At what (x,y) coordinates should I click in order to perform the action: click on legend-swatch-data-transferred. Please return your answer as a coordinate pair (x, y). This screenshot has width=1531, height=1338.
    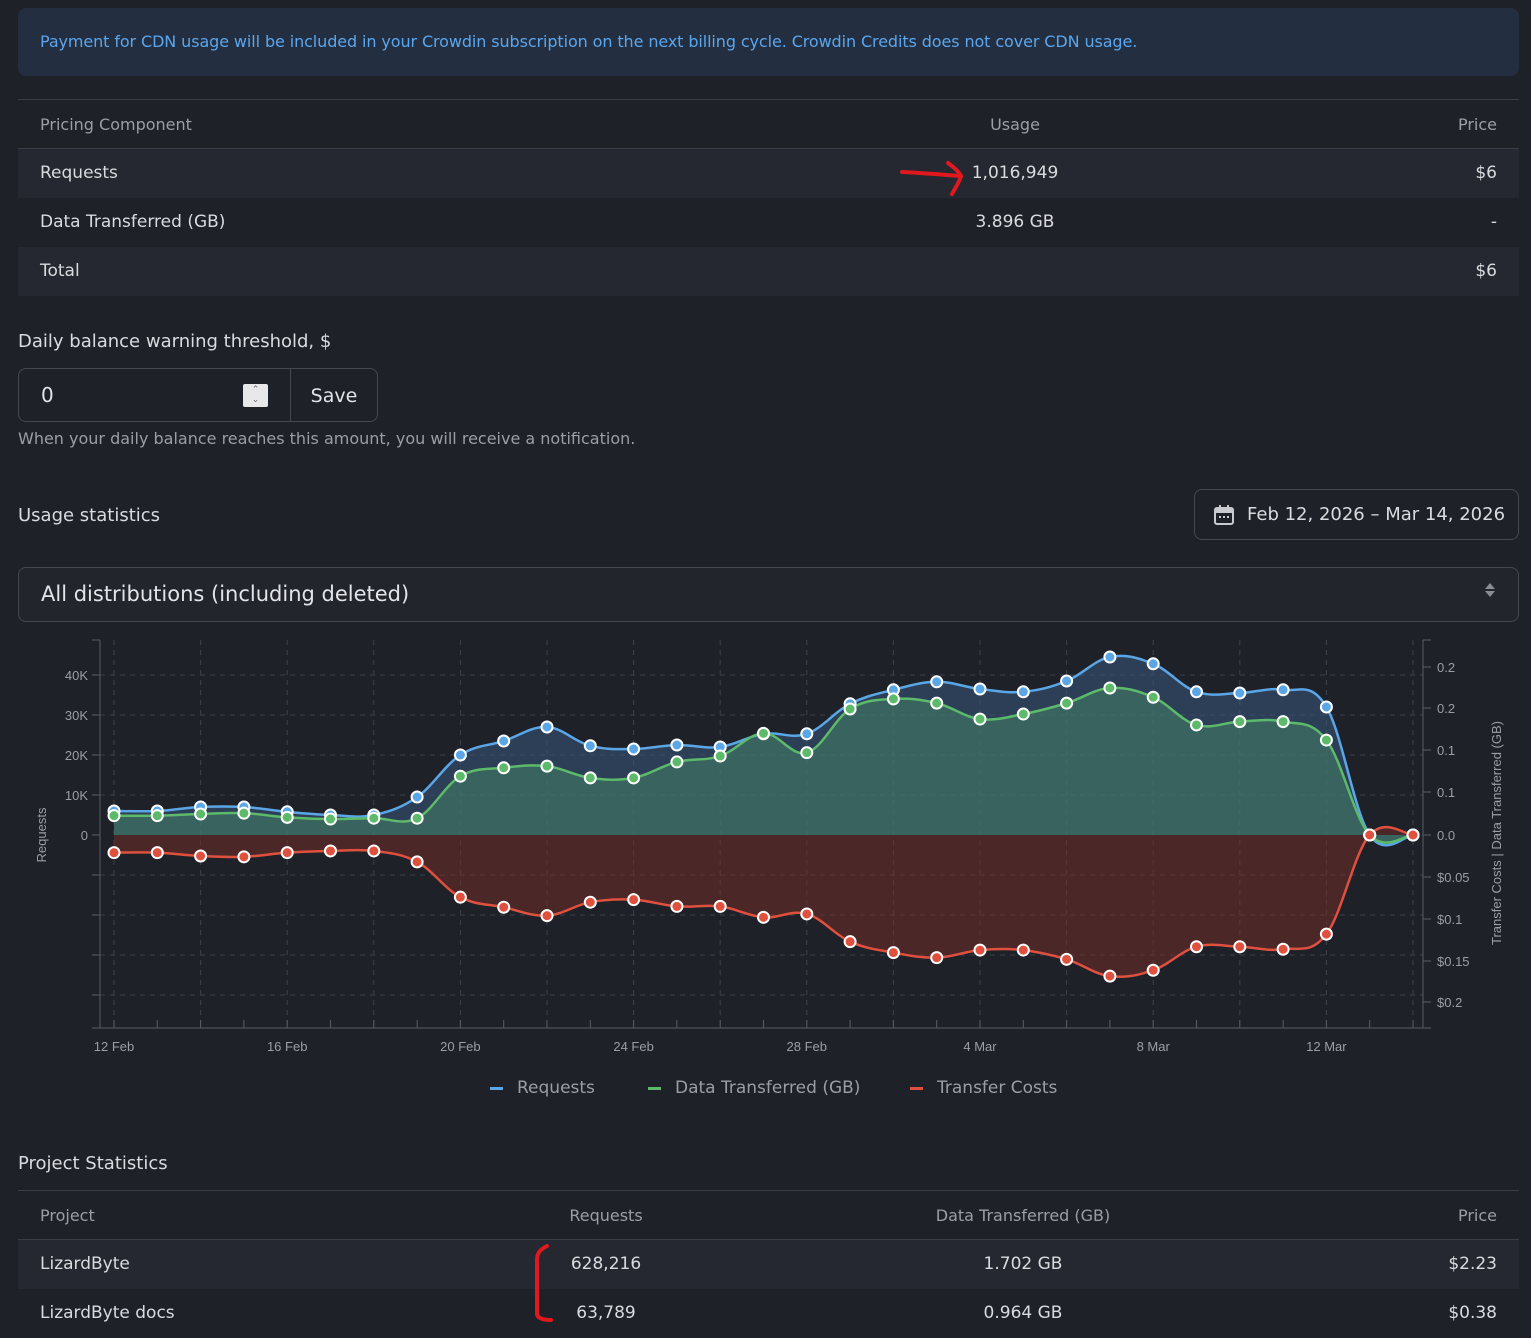
    Looking at the image, I should click on (654, 1088).